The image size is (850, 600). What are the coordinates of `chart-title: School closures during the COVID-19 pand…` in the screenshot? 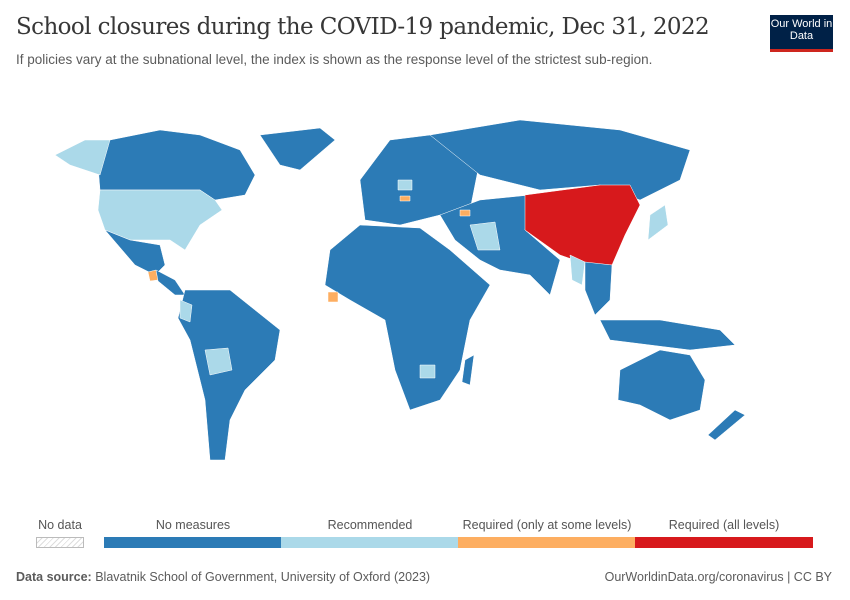 It's located at (363, 27).